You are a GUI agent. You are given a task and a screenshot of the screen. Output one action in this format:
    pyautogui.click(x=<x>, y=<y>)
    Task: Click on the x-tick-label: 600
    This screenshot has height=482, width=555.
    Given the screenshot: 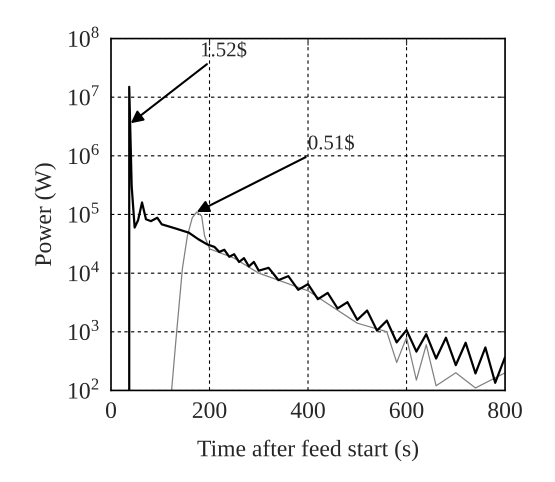 What is the action you would take?
    pyautogui.click(x=407, y=410)
    